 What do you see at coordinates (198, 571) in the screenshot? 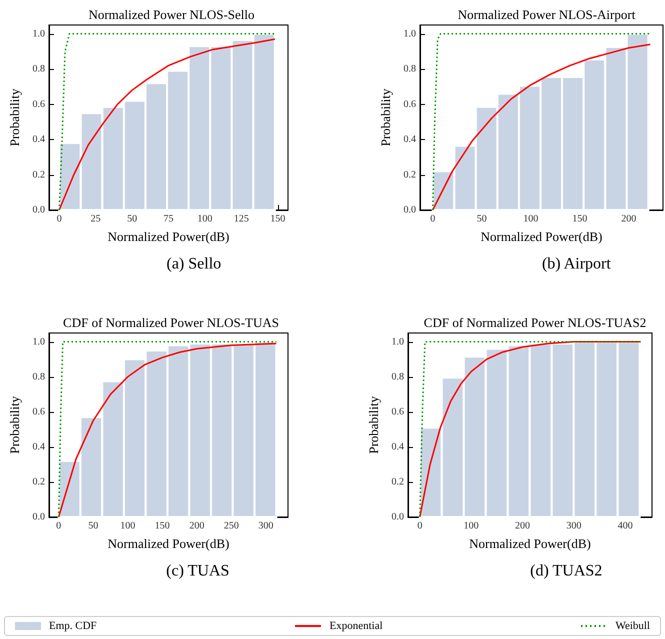
I see `text: (c) TUAS` at bounding box center [198, 571].